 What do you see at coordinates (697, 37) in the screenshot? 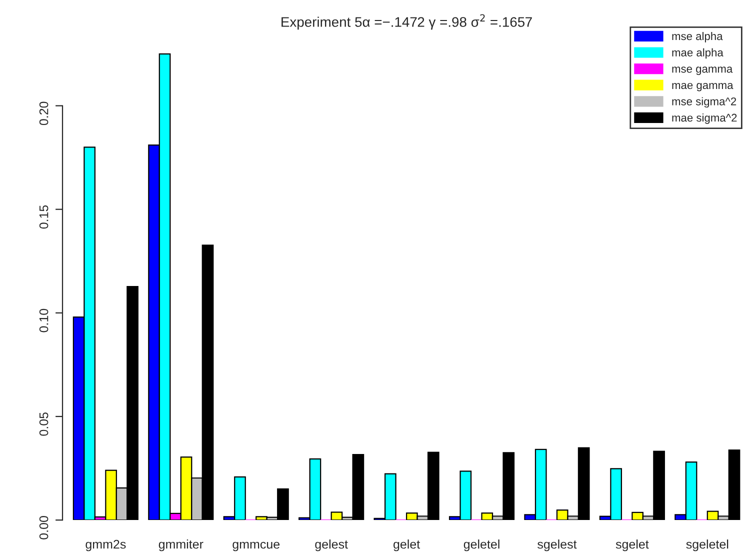
I see `legend-label: mse alpha` at bounding box center [697, 37].